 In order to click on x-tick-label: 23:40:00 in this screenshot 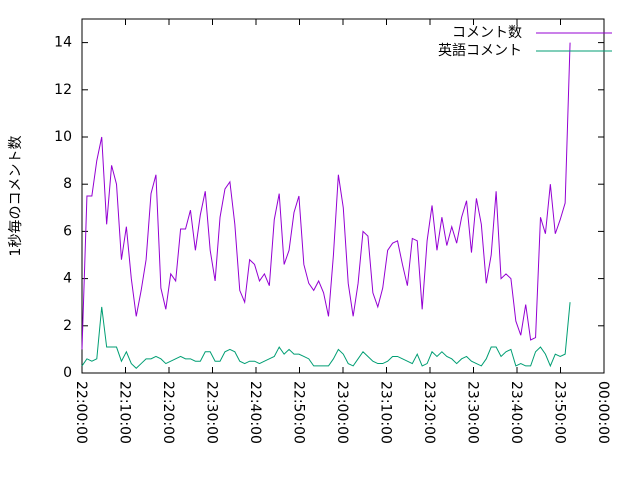, I will do `click(516, 412)`.